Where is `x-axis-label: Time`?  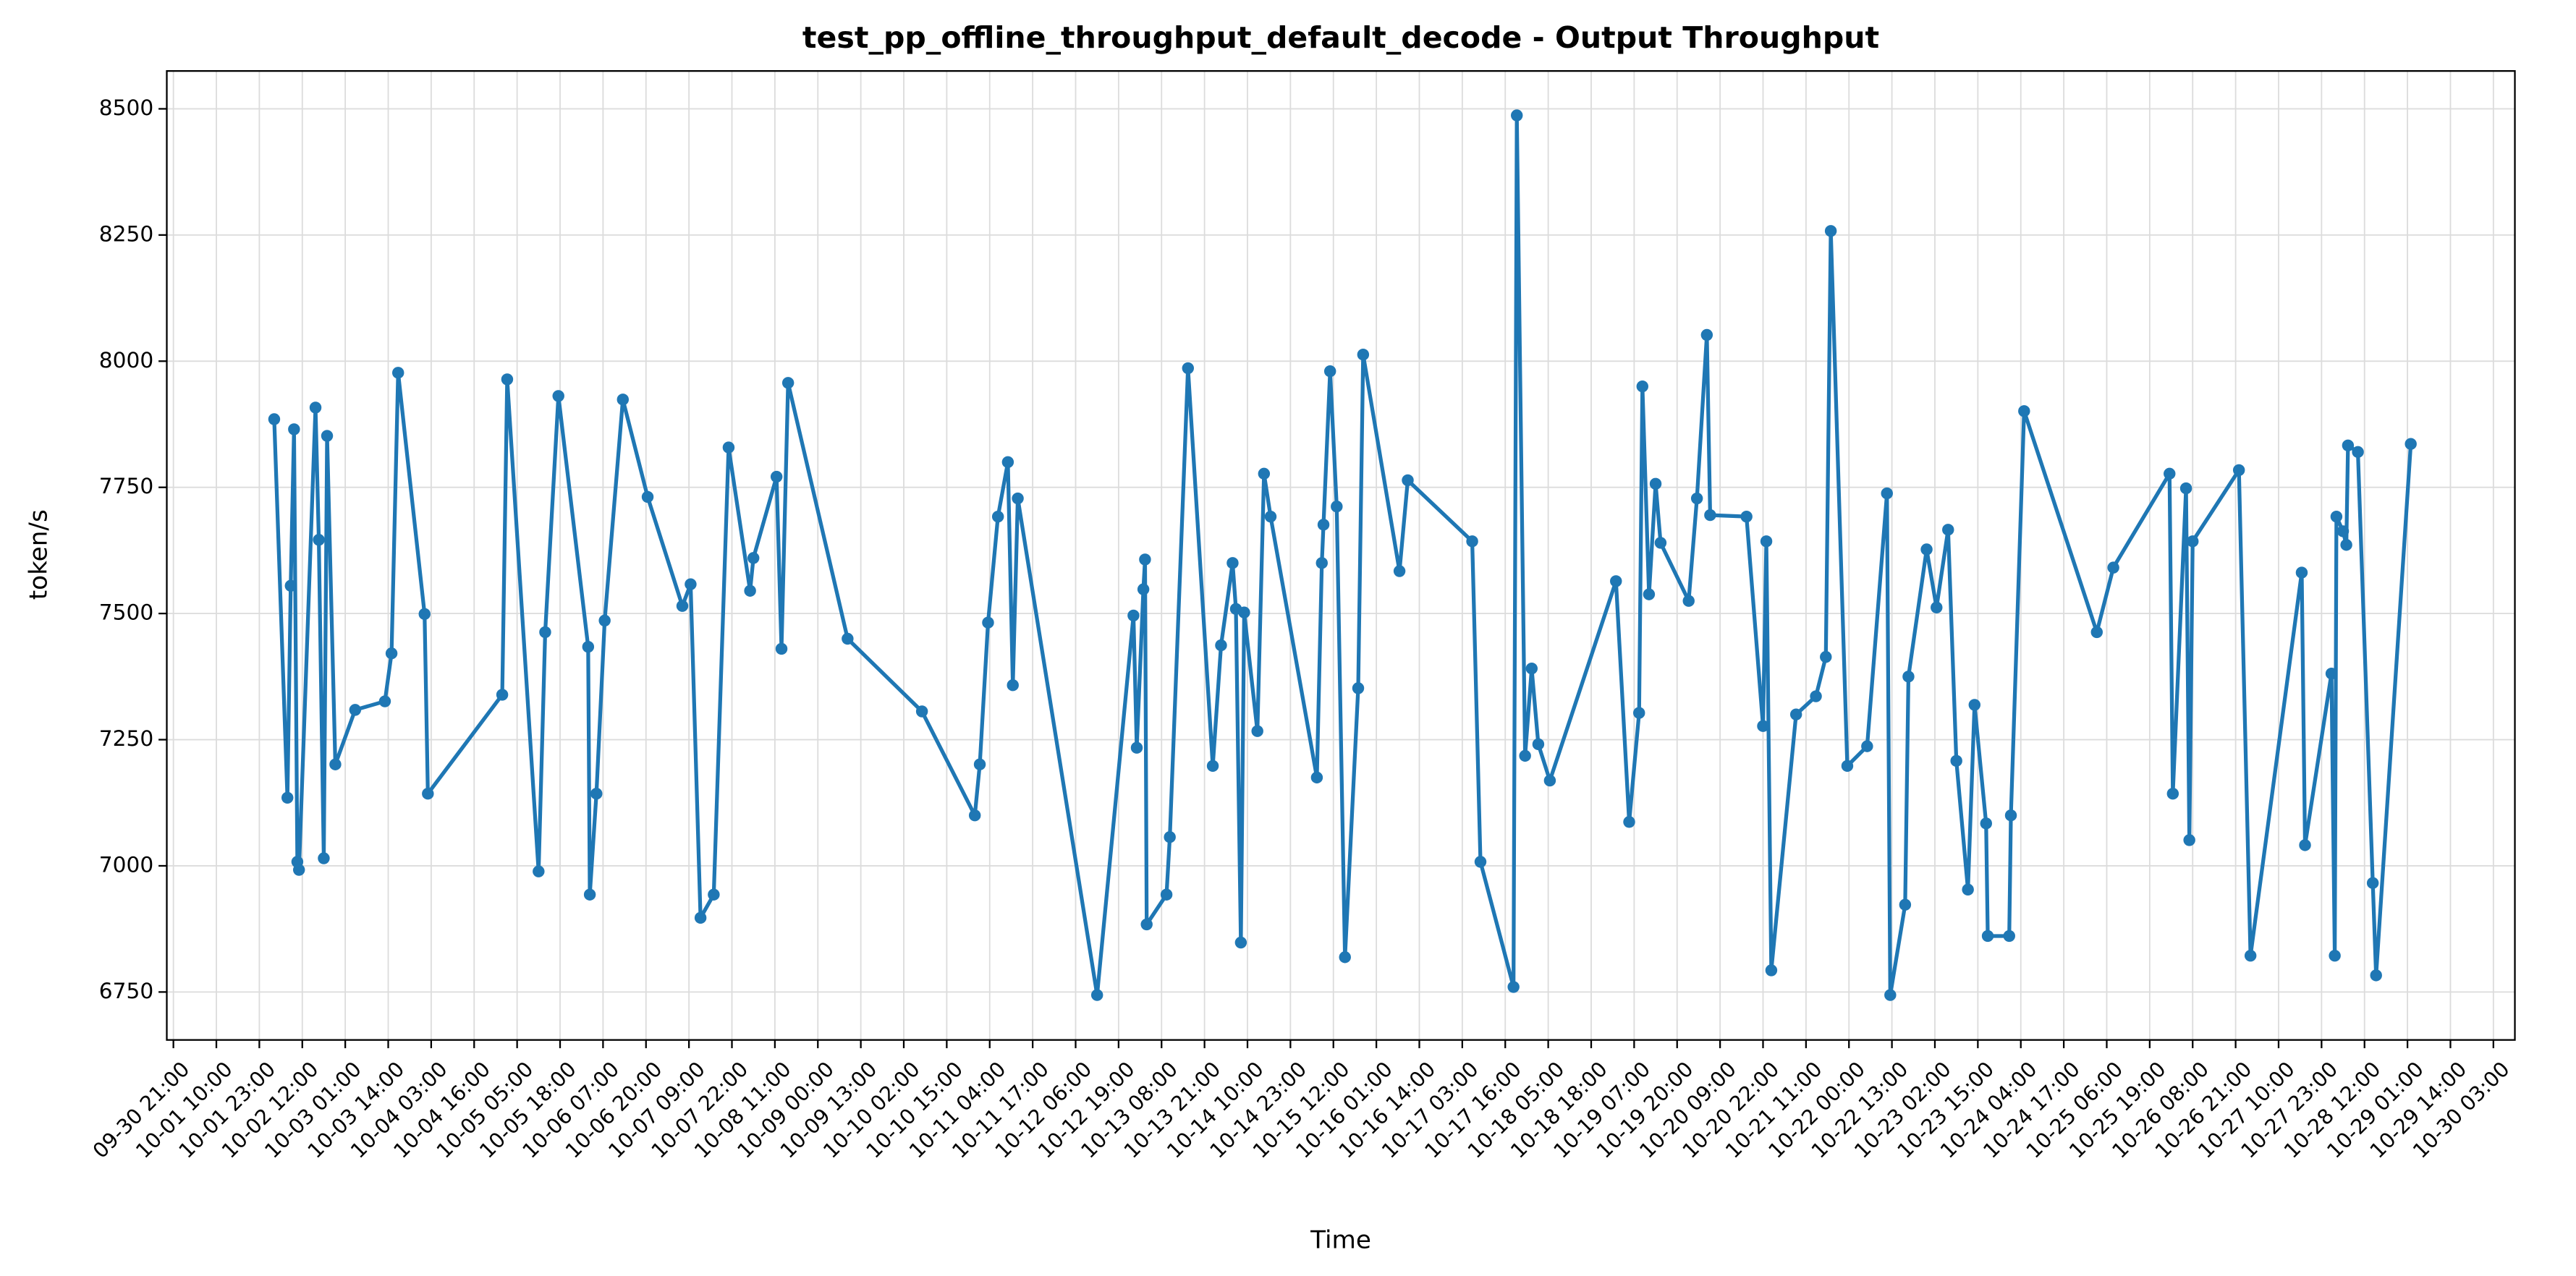 x-axis-label: Time is located at coordinates (1340, 1240).